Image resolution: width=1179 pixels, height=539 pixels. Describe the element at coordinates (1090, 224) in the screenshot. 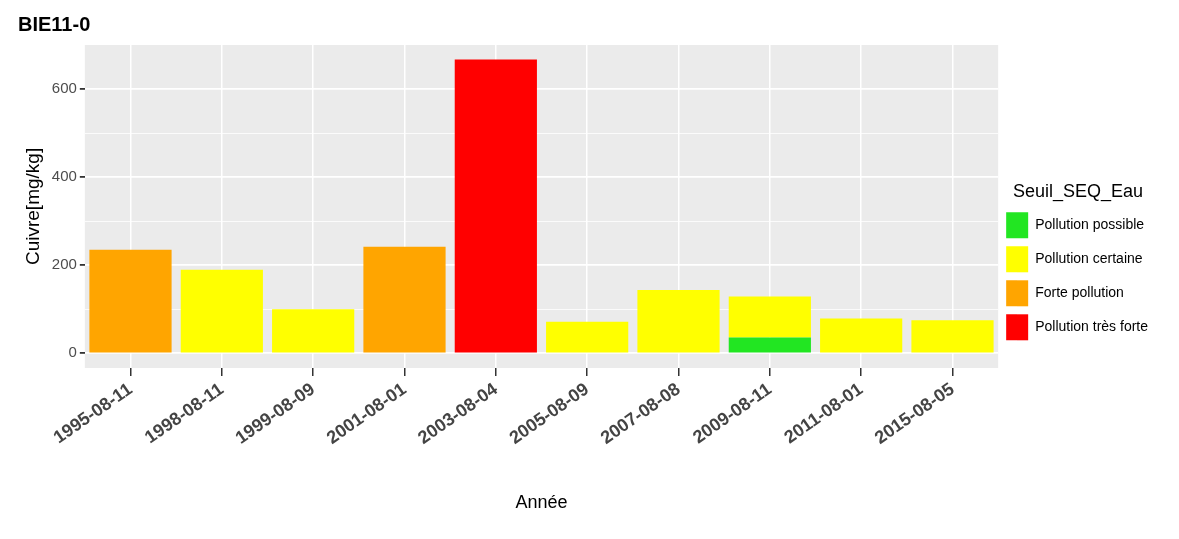

I see `legend-label: Pollution possible` at that location.